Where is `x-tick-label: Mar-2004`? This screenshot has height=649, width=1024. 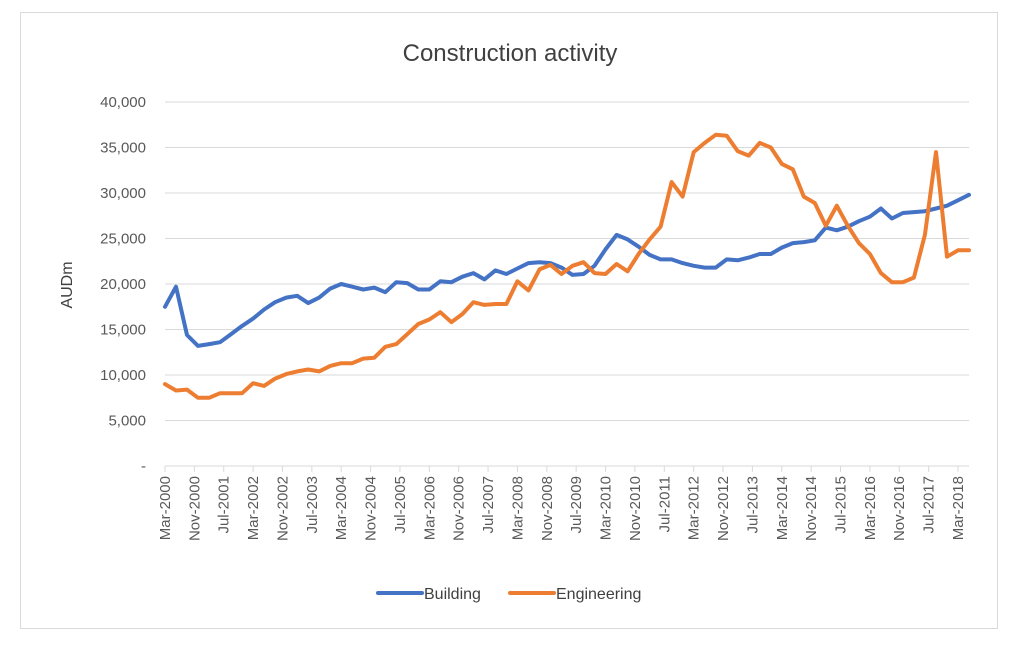 x-tick-label: Mar-2004 is located at coordinates (341, 508).